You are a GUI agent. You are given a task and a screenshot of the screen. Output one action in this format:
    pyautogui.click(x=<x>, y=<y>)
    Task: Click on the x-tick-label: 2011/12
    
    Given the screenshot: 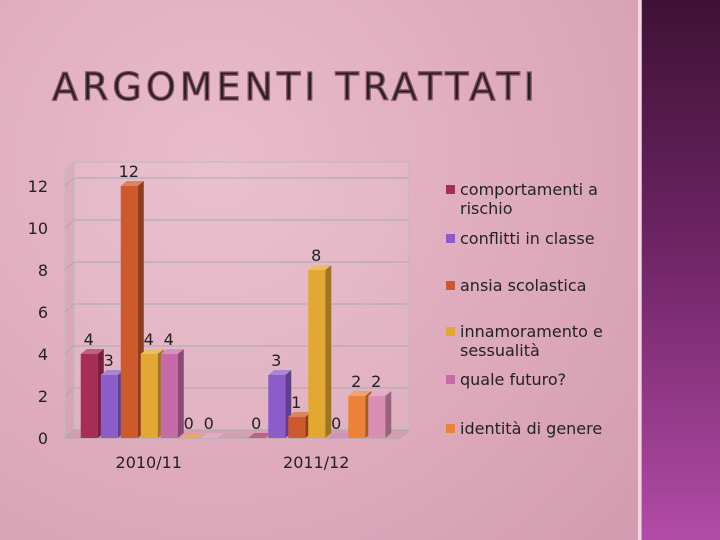 What is the action you would take?
    pyautogui.click(x=316, y=462)
    